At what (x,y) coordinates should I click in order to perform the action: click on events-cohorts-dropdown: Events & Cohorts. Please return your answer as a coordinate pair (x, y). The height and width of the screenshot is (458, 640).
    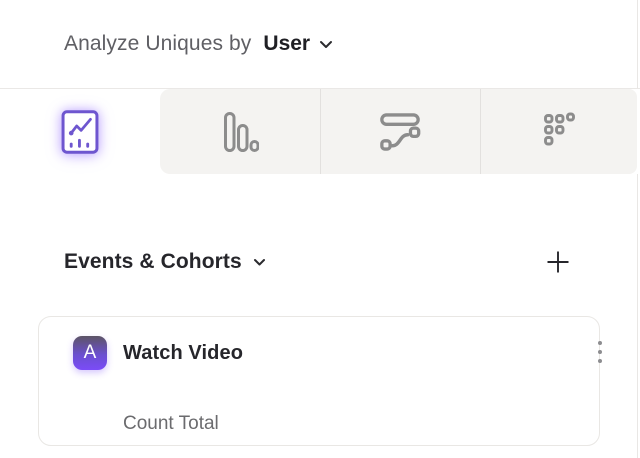
    Looking at the image, I should click on (165, 262).